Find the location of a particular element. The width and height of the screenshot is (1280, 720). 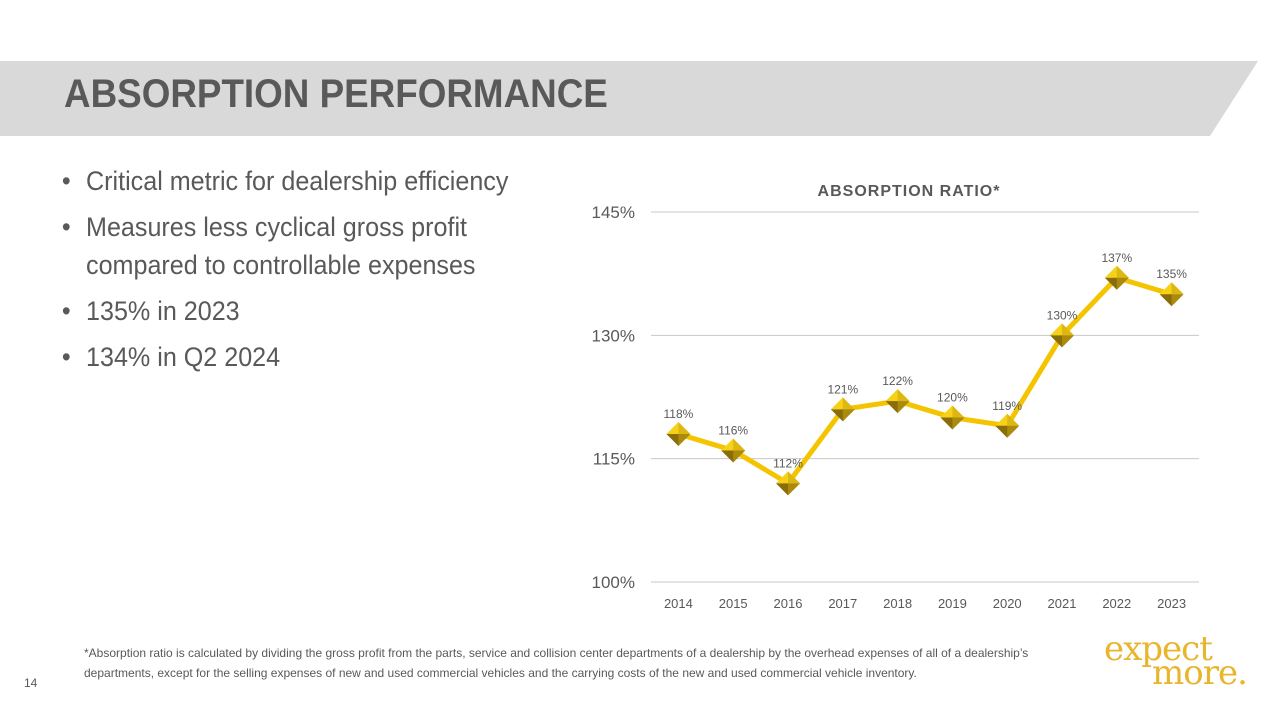

bullet-item: 134% in Q2 2024 is located at coordinates (315, 357).